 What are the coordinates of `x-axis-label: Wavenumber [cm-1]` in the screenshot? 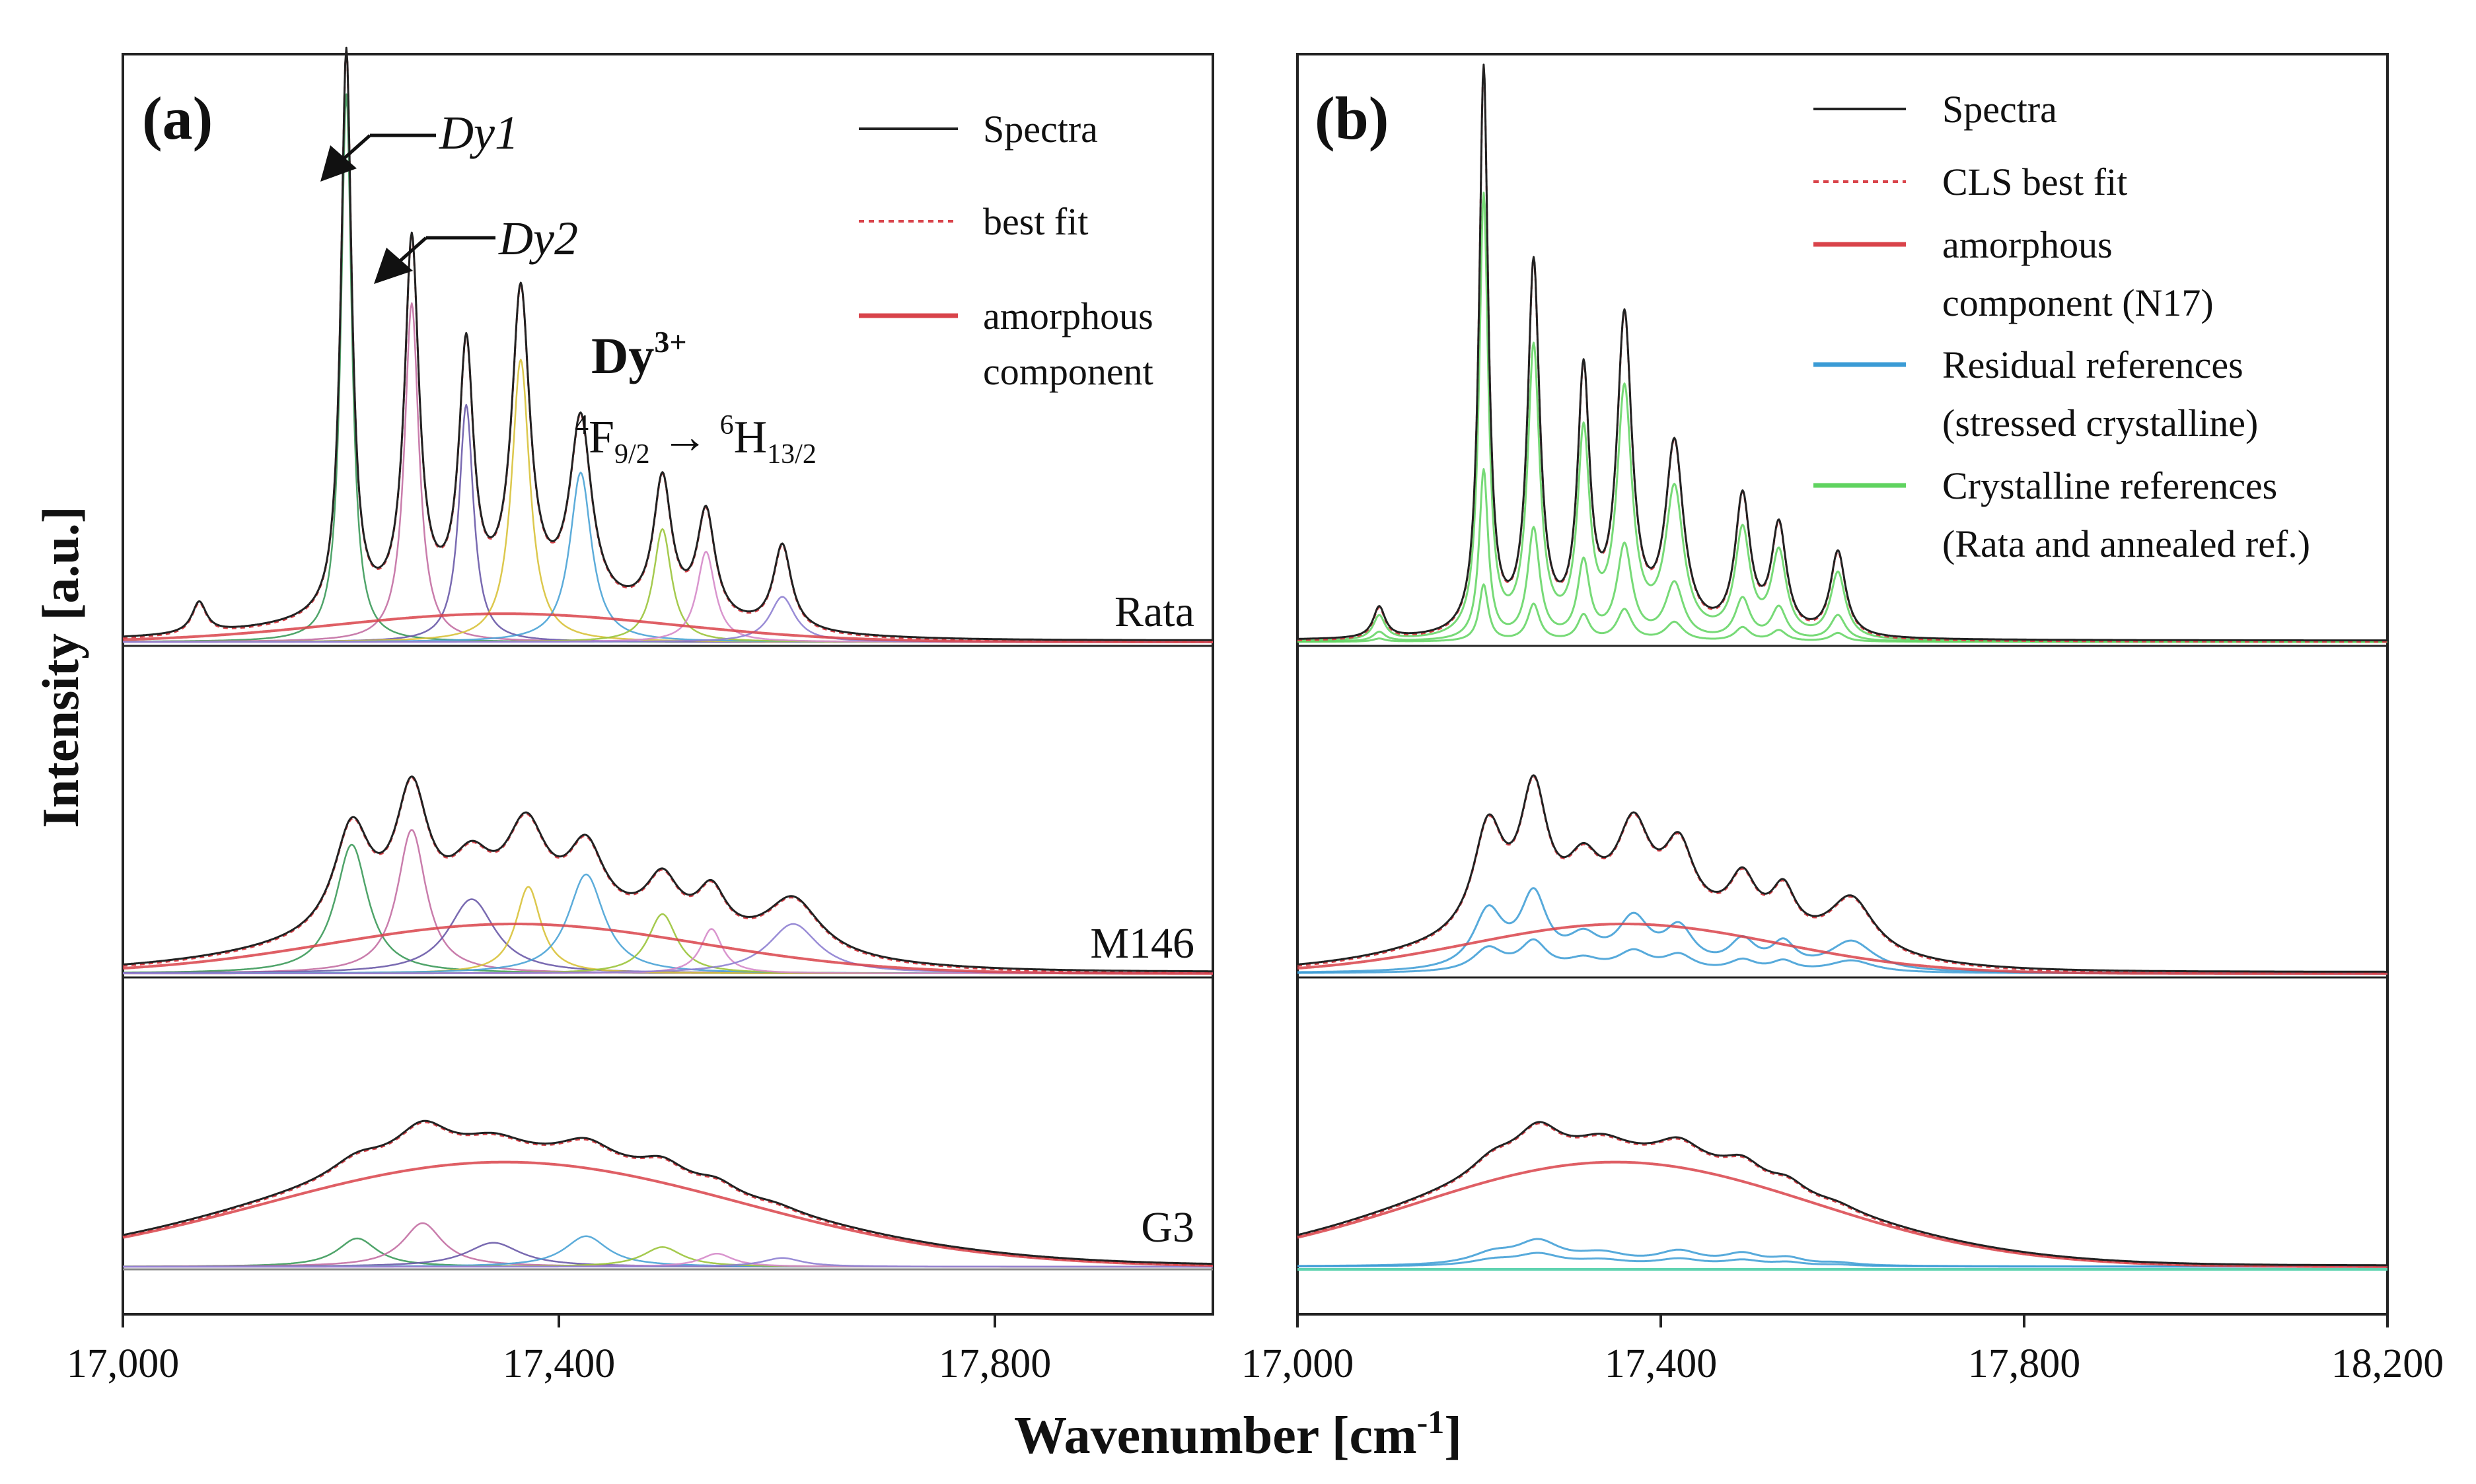 It's located at (1238, 1434).